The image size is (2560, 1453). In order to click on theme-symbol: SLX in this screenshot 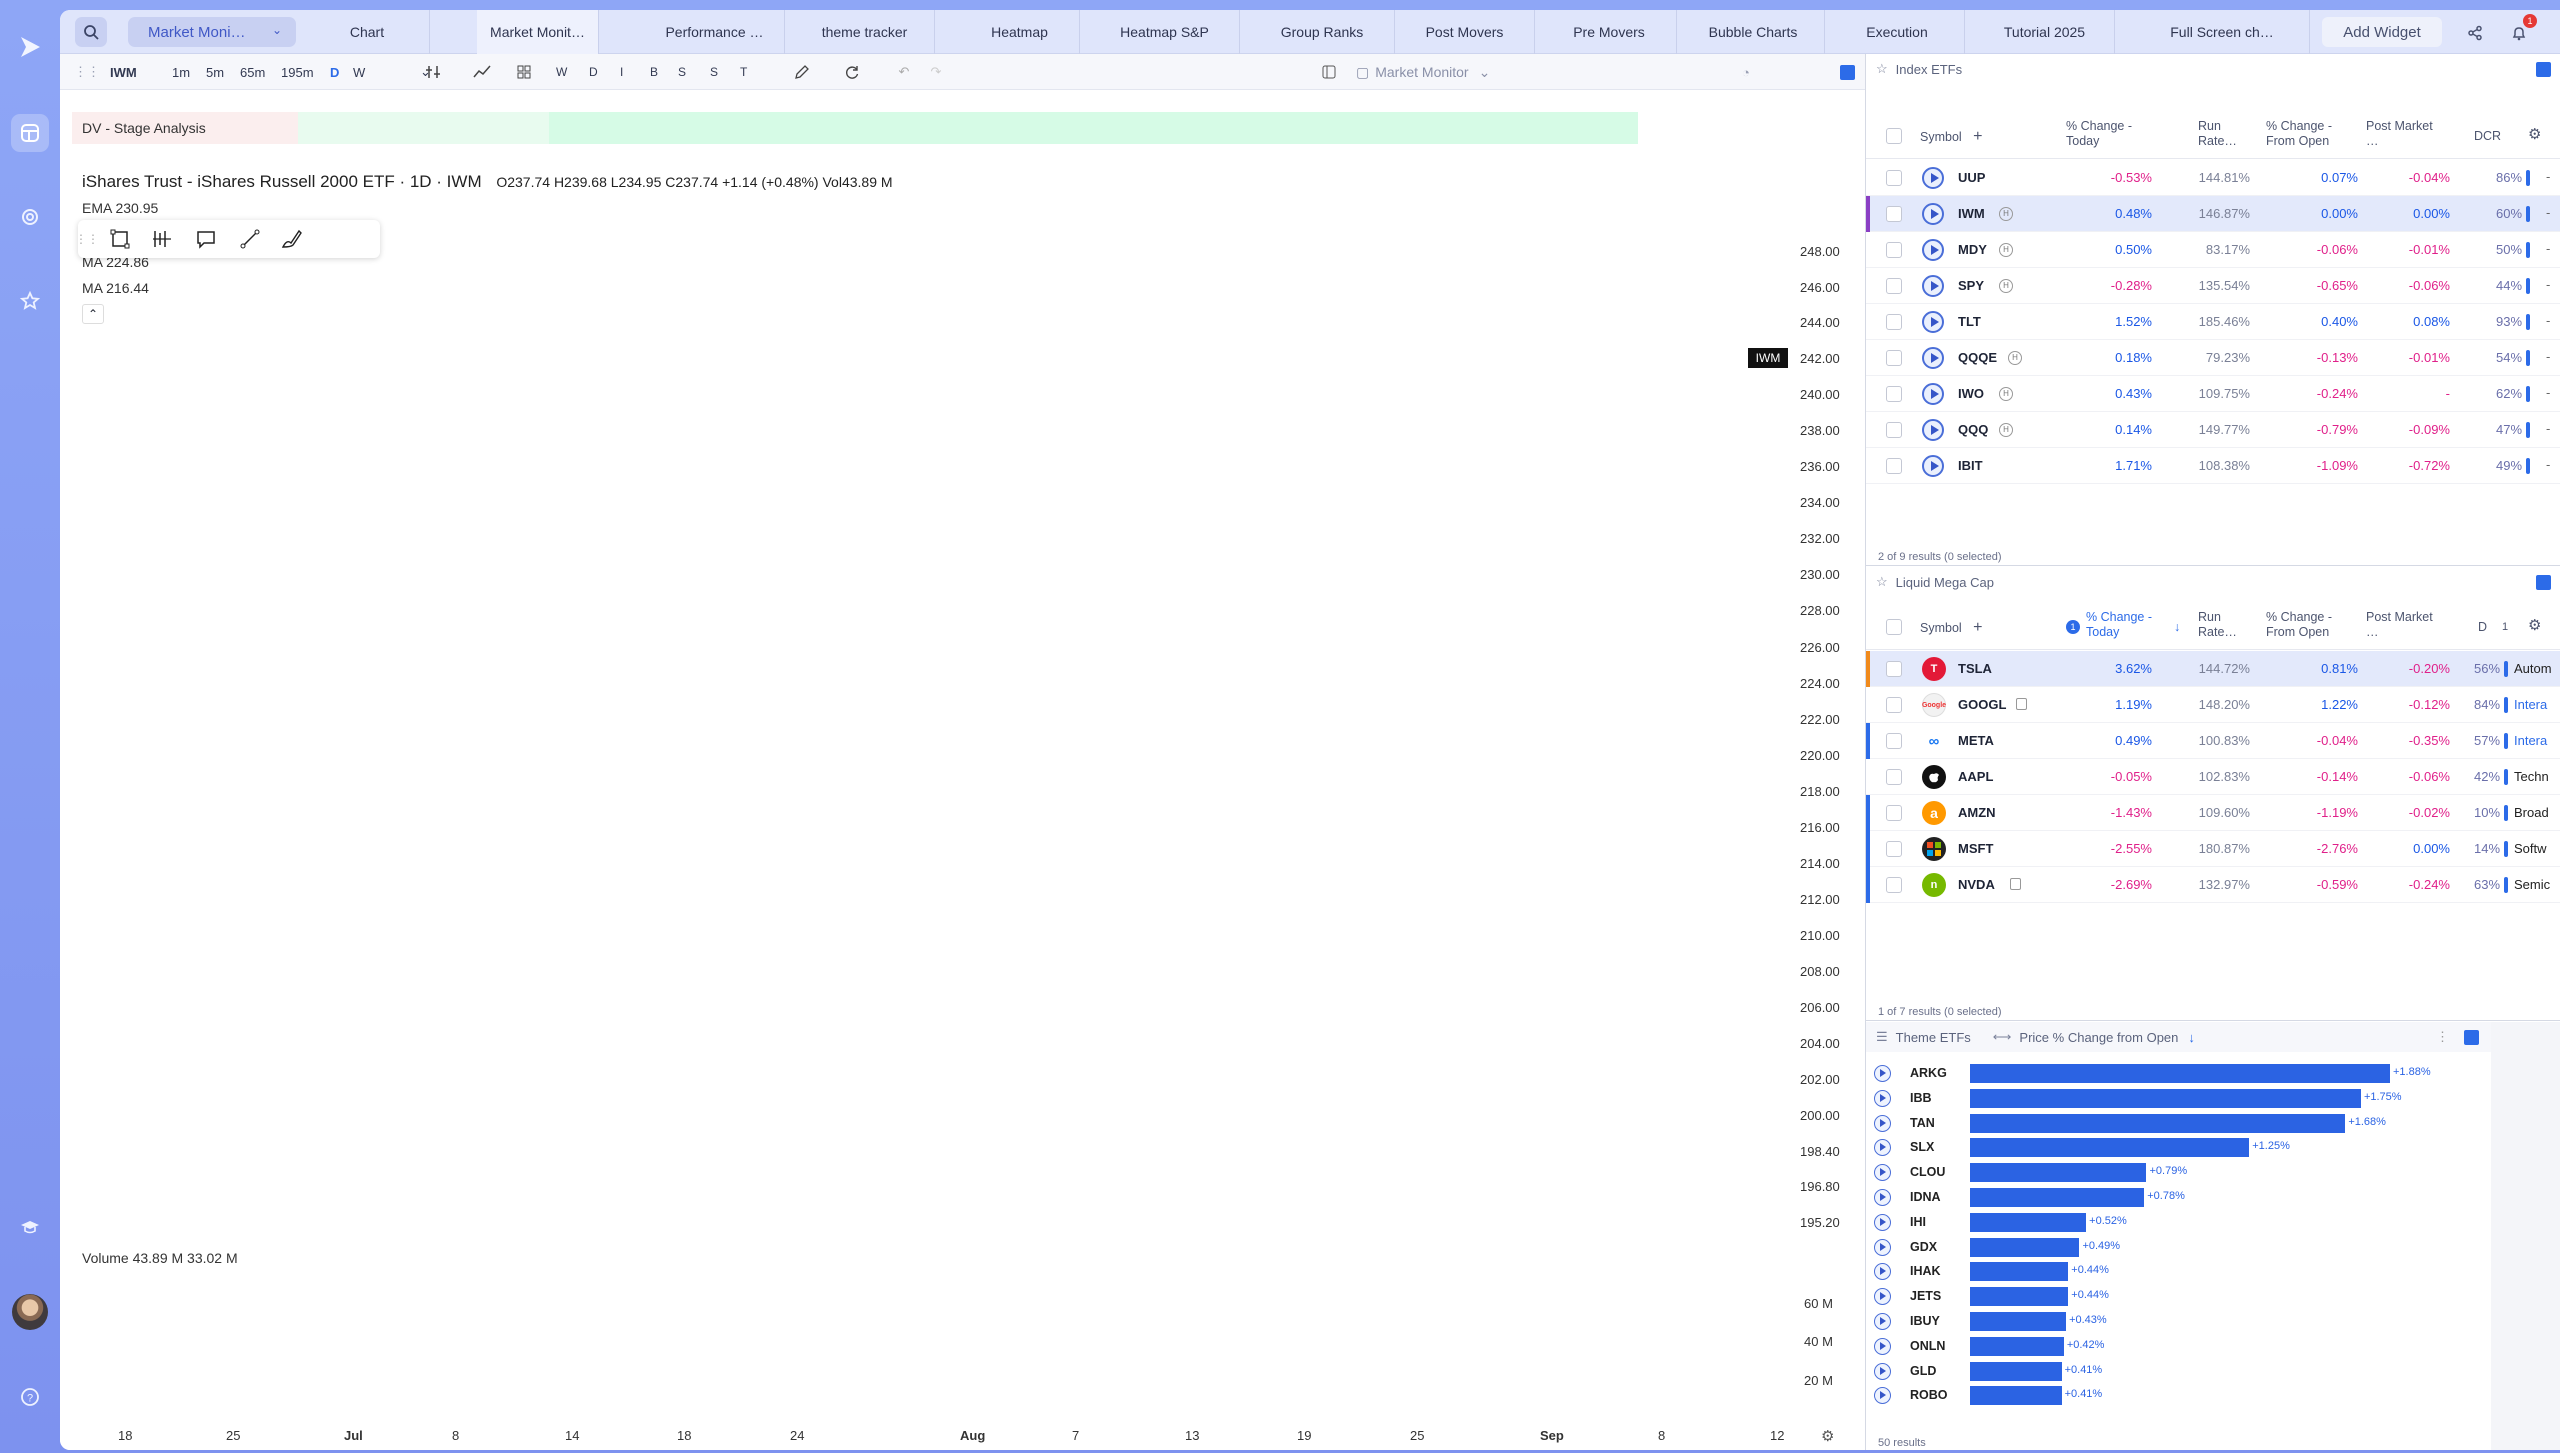, I will do `click(1922, 1147)`.